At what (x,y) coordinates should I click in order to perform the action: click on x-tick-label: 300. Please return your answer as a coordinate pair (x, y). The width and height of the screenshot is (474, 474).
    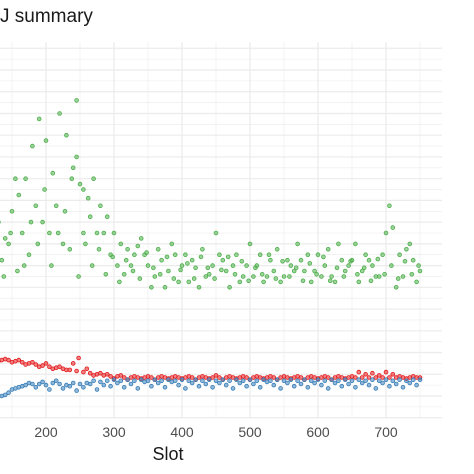
    Looking at the image, I should click on (114, 432).